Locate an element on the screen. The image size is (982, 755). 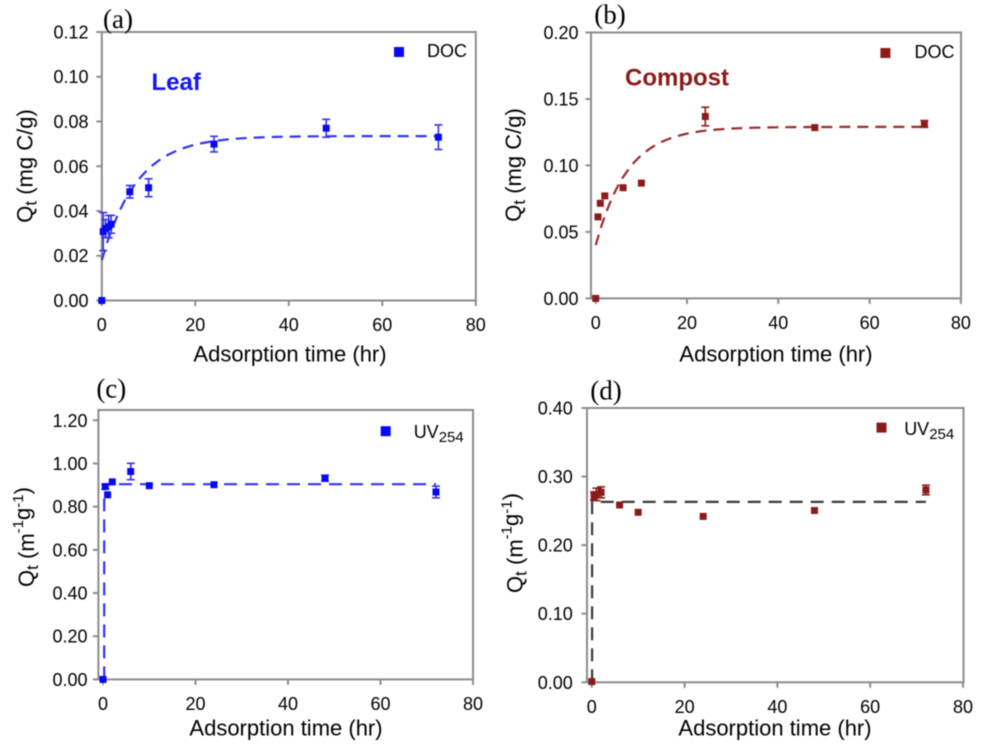
svg-text: (d) is located at coordinates (605, 391).